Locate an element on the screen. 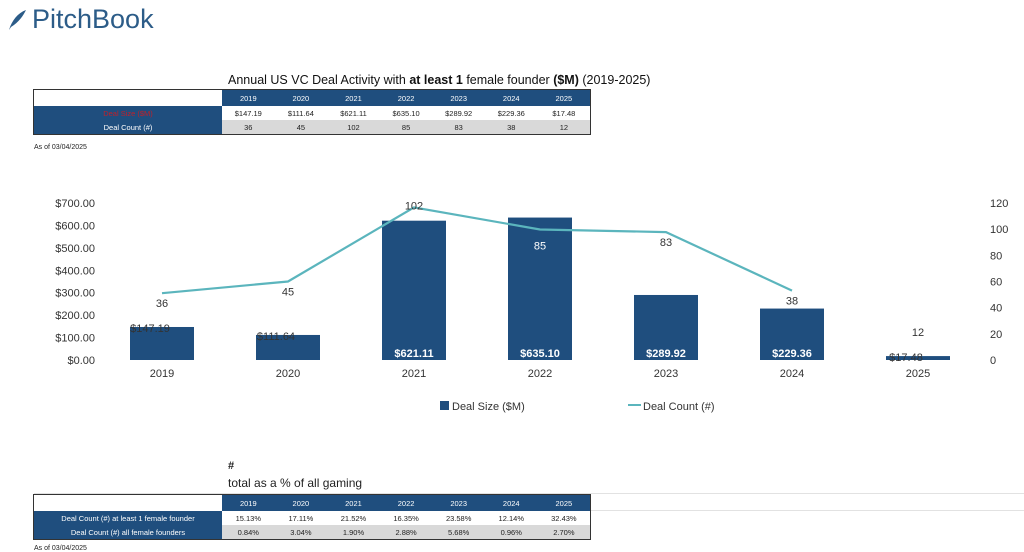  table-cell: $111.64 is located at coordinates (301, 113).